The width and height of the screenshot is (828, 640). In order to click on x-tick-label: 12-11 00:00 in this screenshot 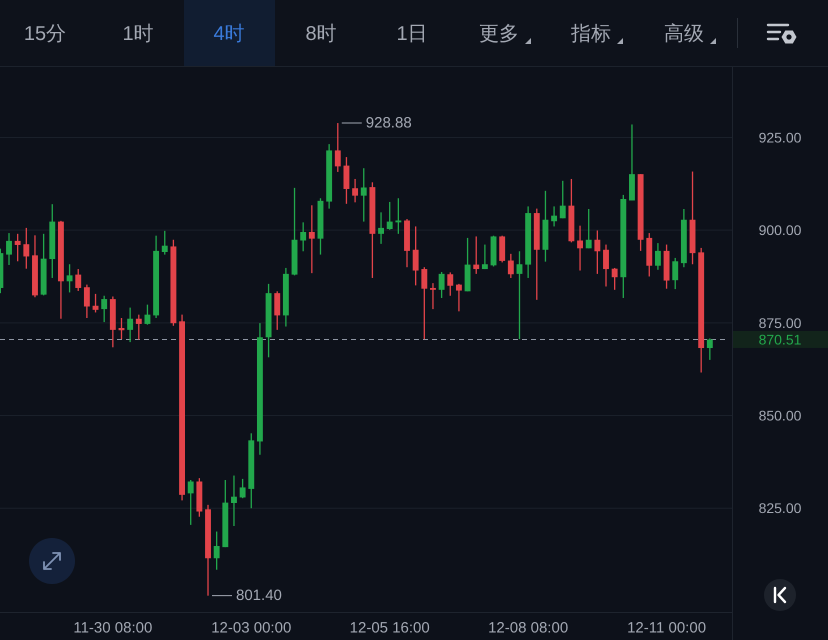, I will do `click(666, 628)`.